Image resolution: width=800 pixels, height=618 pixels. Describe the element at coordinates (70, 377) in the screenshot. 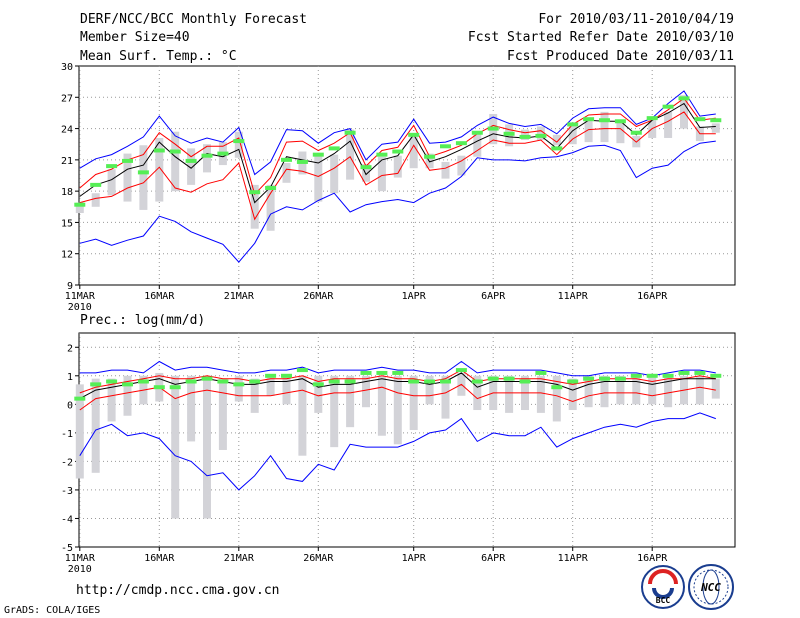

I see `y-tick-label: 1` at that location.